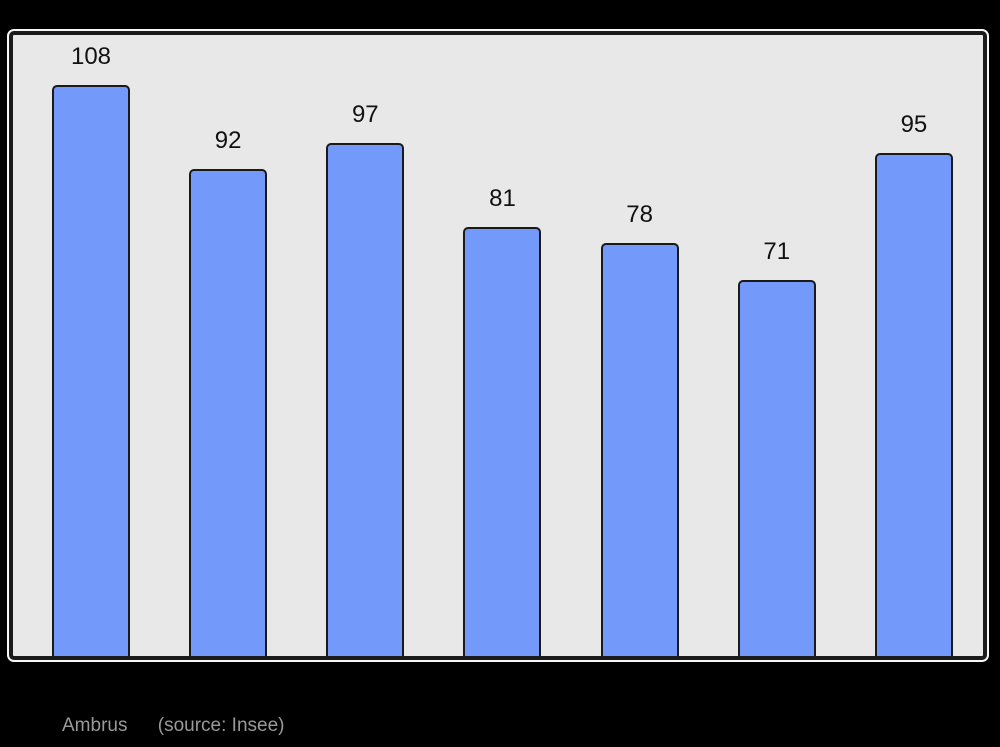  Describe the element at coordinates (95, 725) in the screenshot. I see `caption-title: Ambrus` at that location.